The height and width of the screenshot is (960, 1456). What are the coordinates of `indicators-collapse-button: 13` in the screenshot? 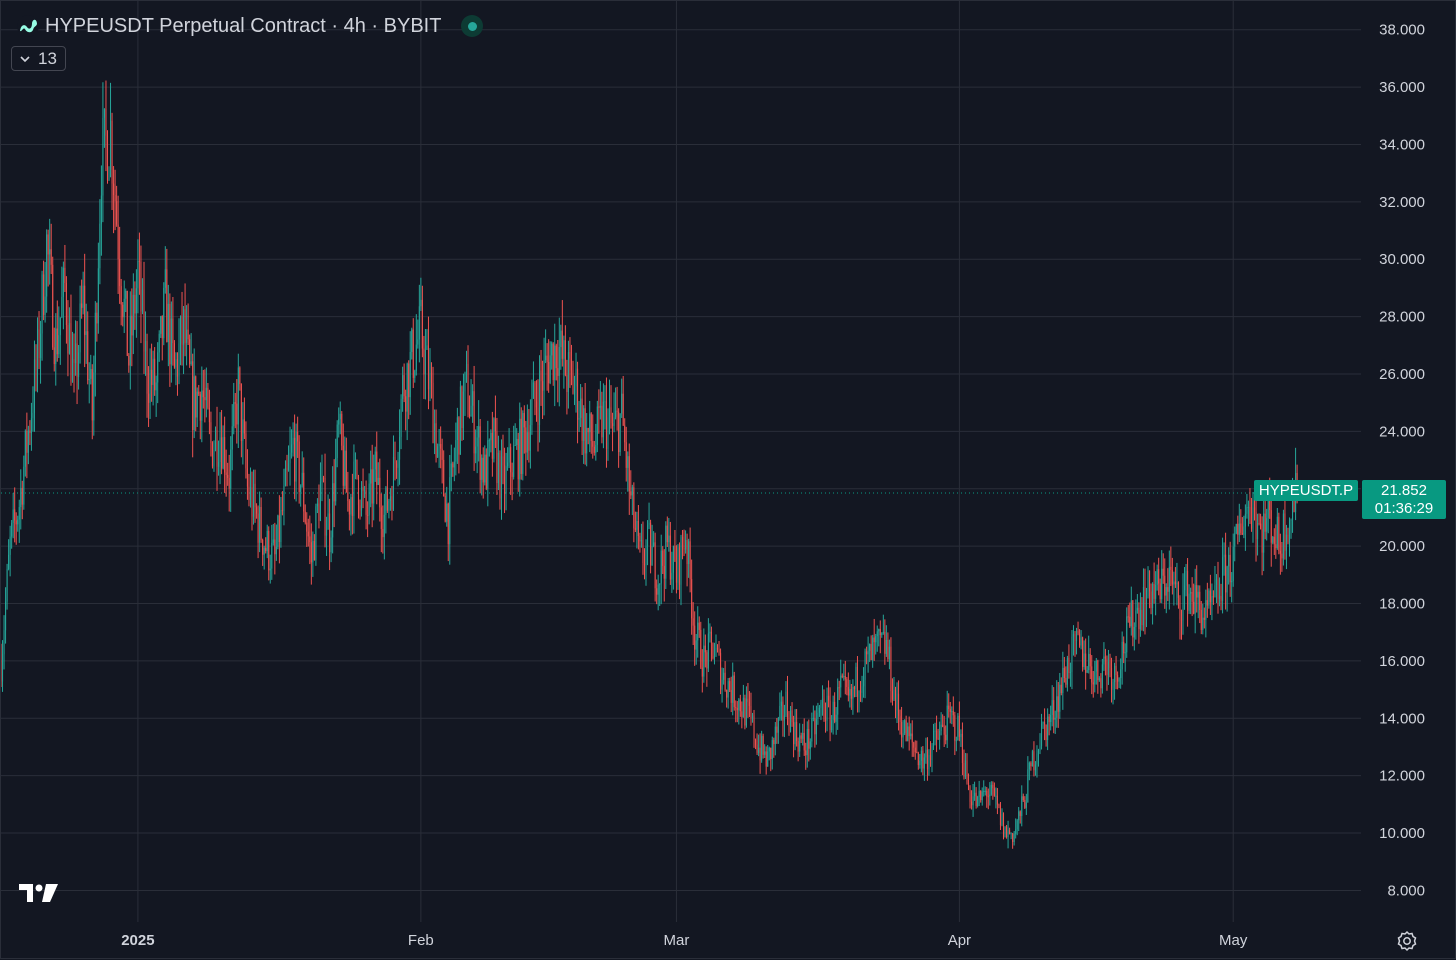 It's located at (38, 58).